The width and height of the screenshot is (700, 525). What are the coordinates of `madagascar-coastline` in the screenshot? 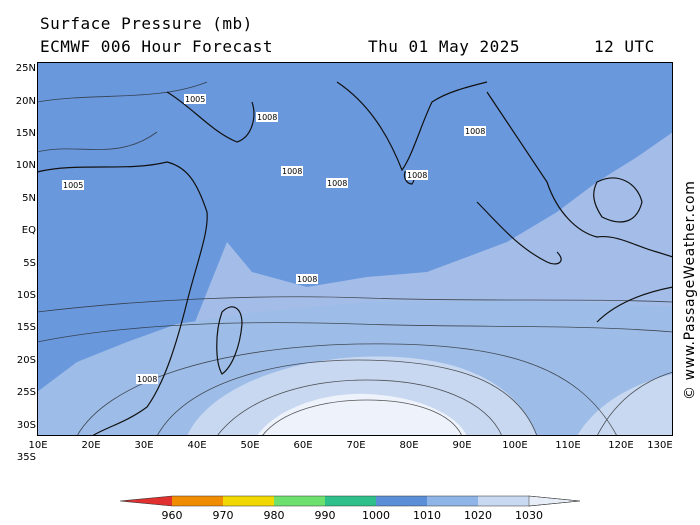 It's located at (229, 340).